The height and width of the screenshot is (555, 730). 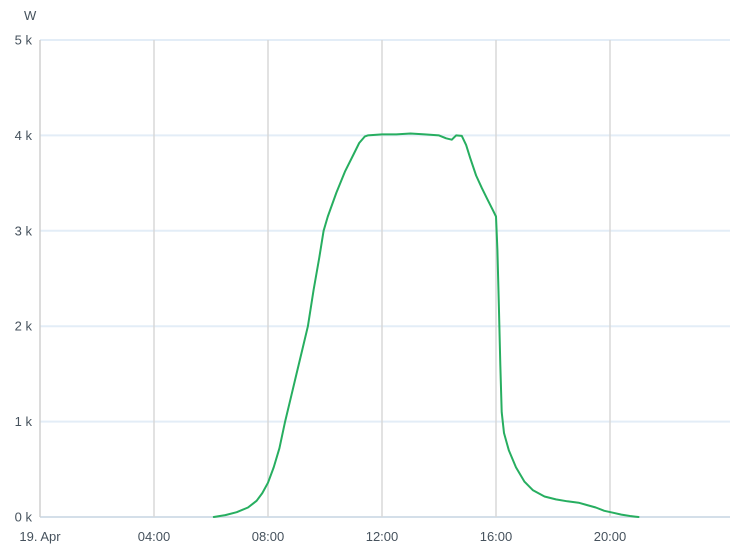 What do you see at coordinates (610, 536) in the screenshot?
I see `x-tick-label-2000: 20:00` at bounding box center [610, 536].